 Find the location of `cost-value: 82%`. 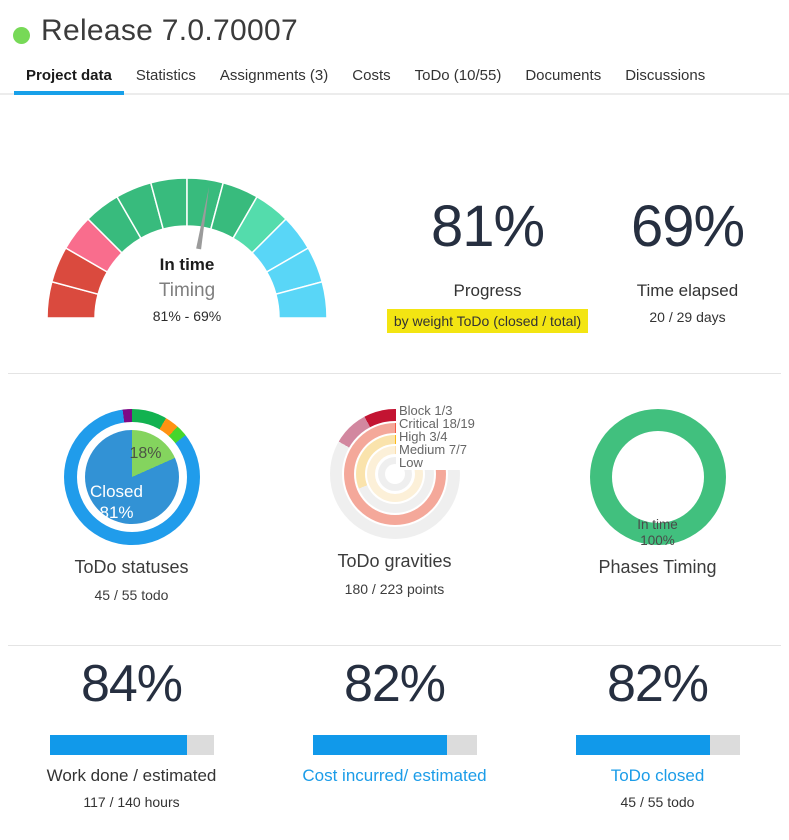

cost-value: 82% is located at coordinates (394, 684).